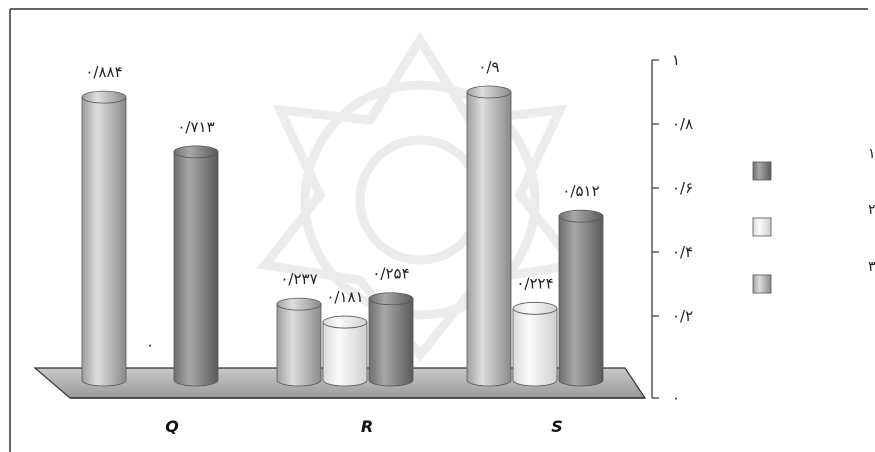 The image size is (875, 452). Describe the element at coordinates (357, 416) in the screenshot. I see `x-axis: Q R S` at that location.